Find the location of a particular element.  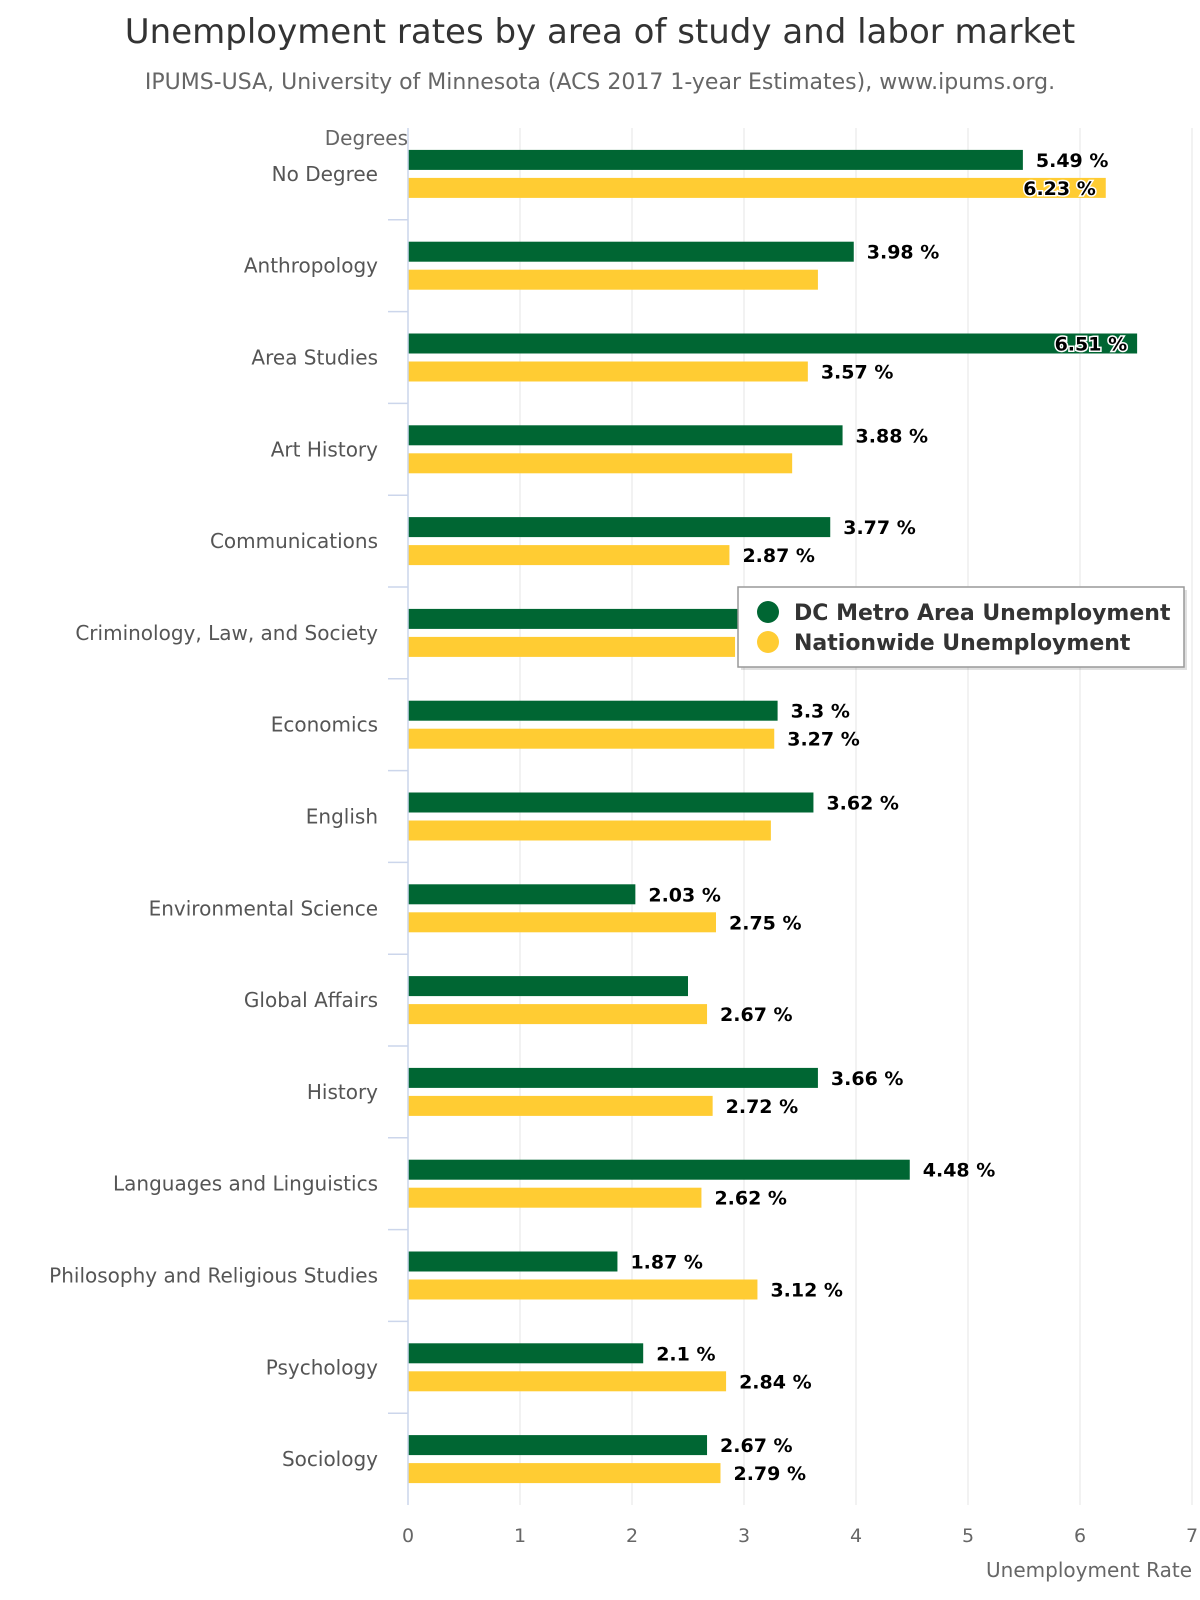

data-label: 3.88 % is located at coordinates (892, 436).